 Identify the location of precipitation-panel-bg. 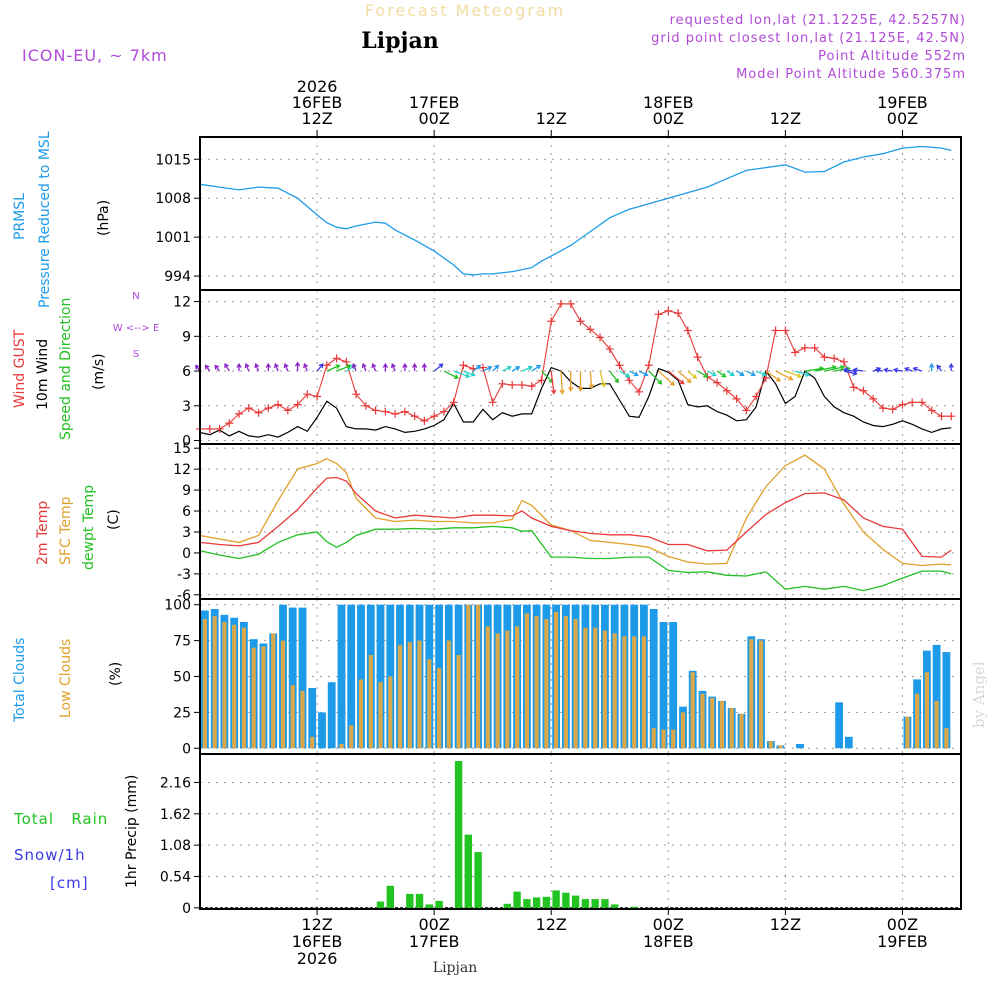
(580, 831).